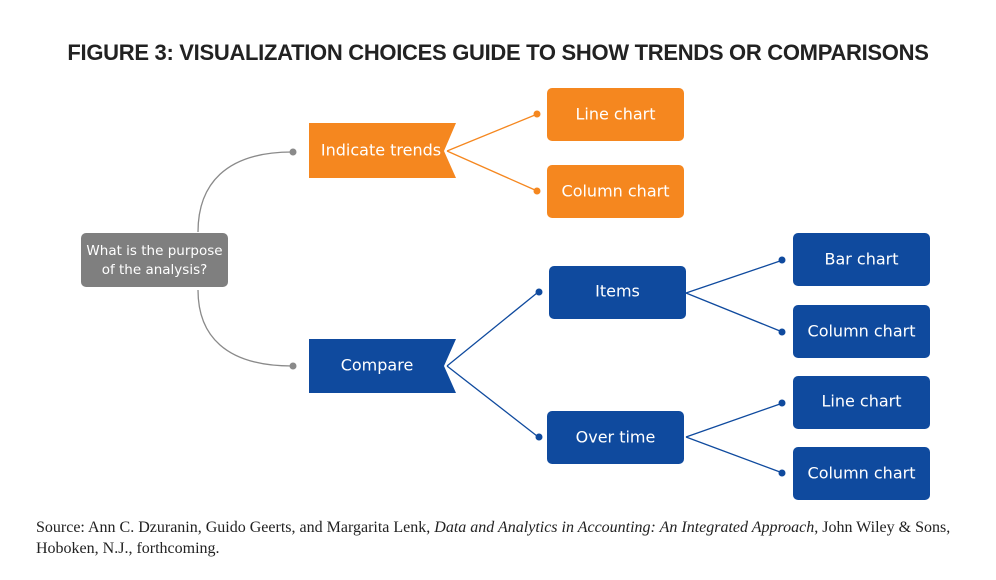 This screenshot has width=996, height=580. I want to click on node-items-column-chart: Column chart, so click(861, 331).